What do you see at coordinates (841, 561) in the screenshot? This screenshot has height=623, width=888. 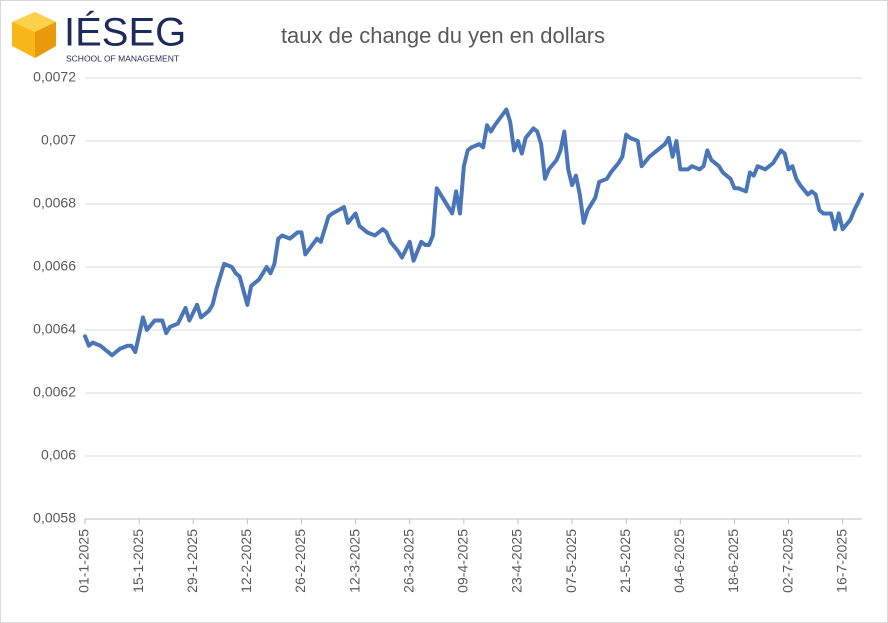 I see `x-tick-label: 16-7-2025` at bounding box center [841, 561].